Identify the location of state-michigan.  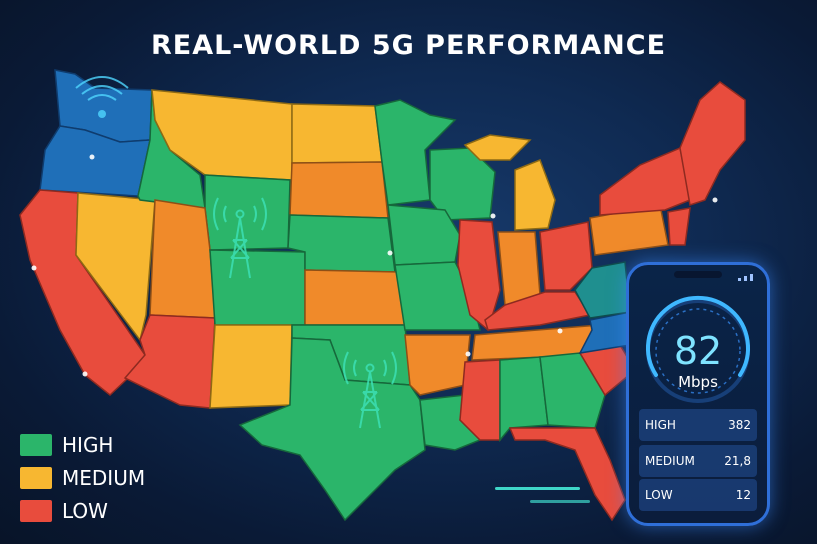
(535, 195).